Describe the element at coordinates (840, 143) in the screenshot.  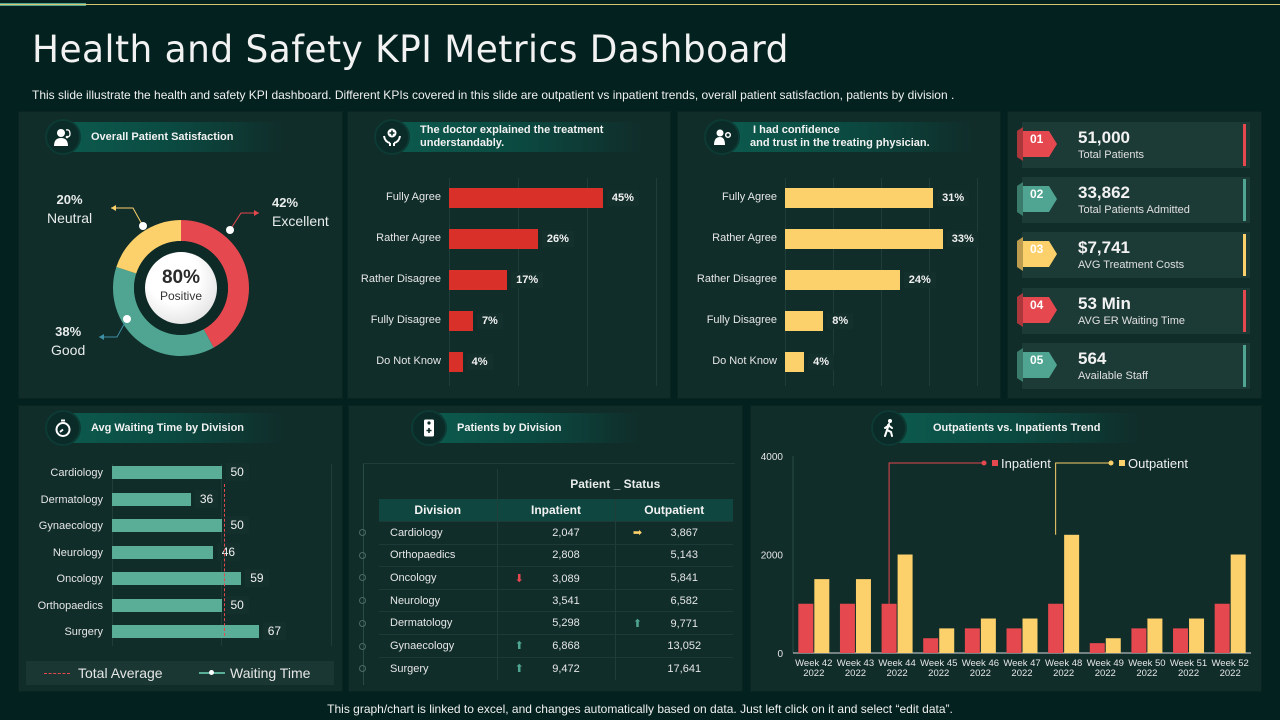
I see `confidence-title-line2: and trust in the treating physician.` at that location.